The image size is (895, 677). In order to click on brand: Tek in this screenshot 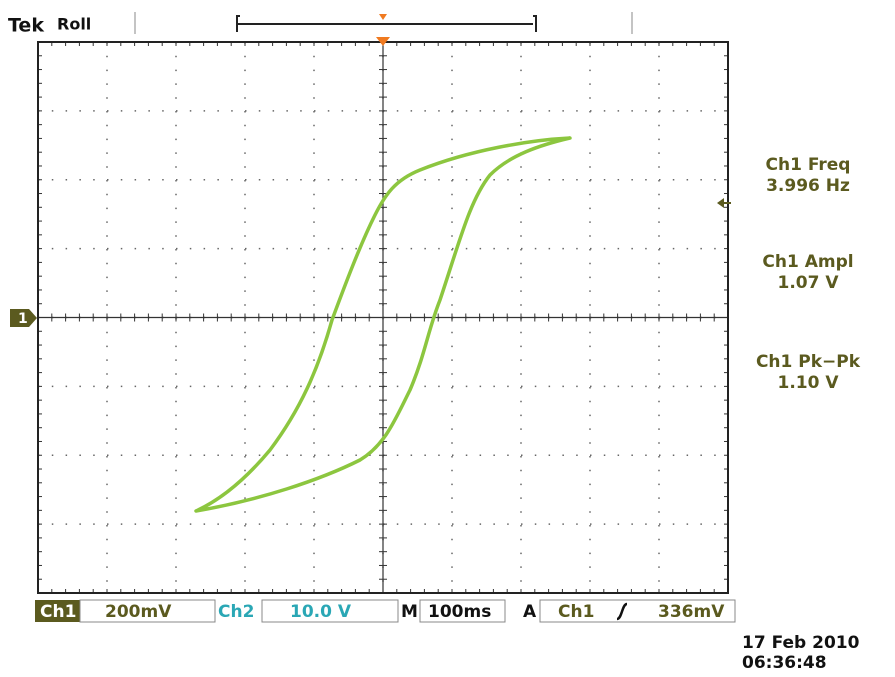, I will do `click(26, 26)`.